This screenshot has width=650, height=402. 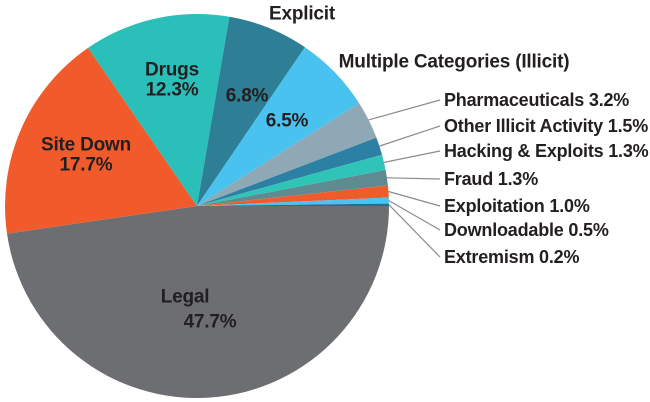 I want to click on slice-label-site-down-name: Site Down, so click(x=86, y=145).